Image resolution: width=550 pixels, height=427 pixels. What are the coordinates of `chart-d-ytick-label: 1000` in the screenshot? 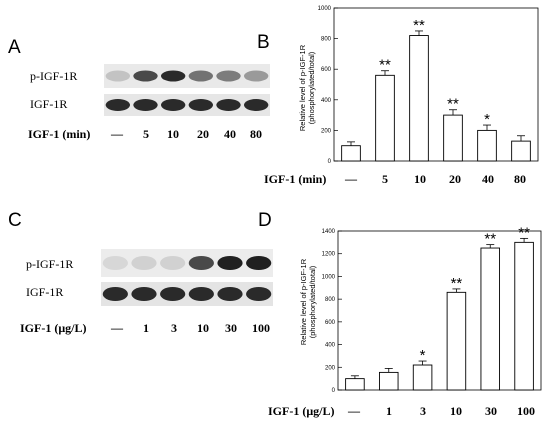 It's located at (329, 277).